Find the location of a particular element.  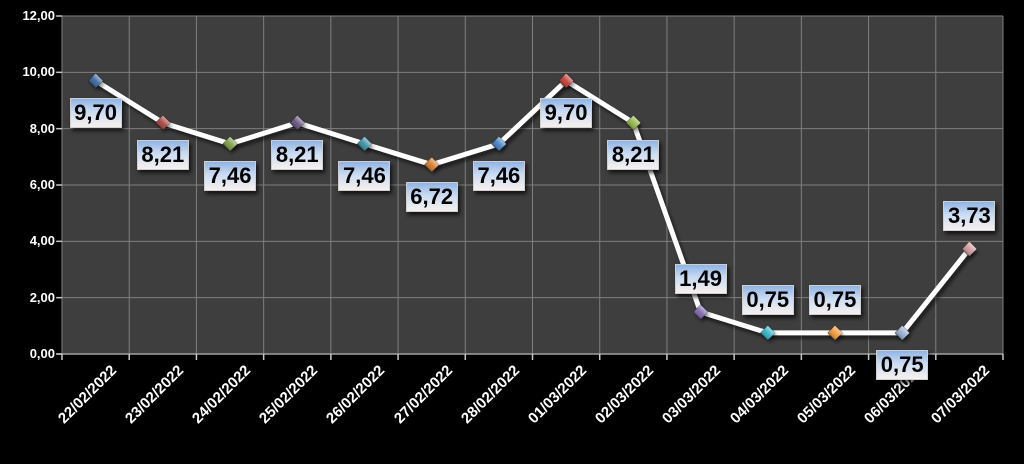

x-axis-tick-label: 07/03/2022 is located at coordinates (961, 395).